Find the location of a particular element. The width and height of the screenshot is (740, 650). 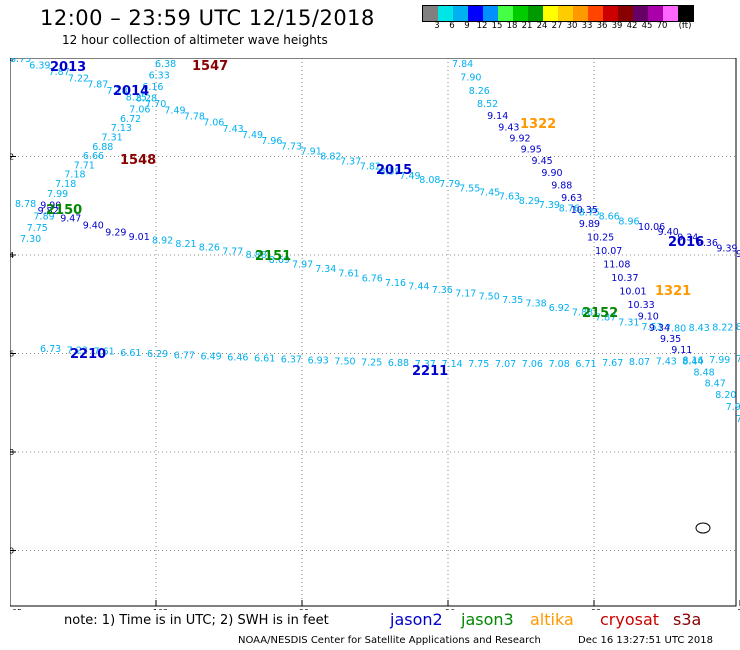

wave-height-value: 8.52 is located at coordinates (487, 104).